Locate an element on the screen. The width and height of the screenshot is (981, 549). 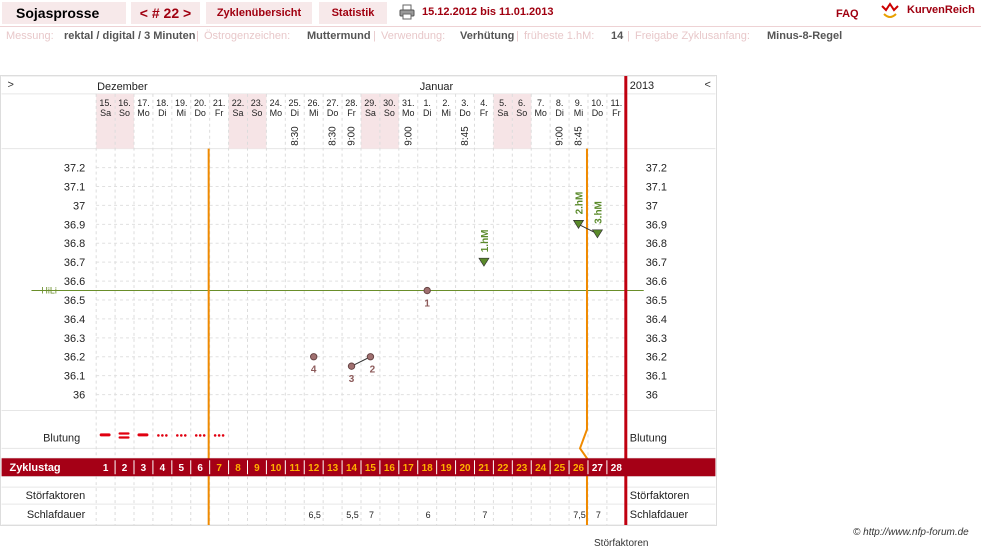
y-tick-right: 37 is located at coordinates (652, 206).